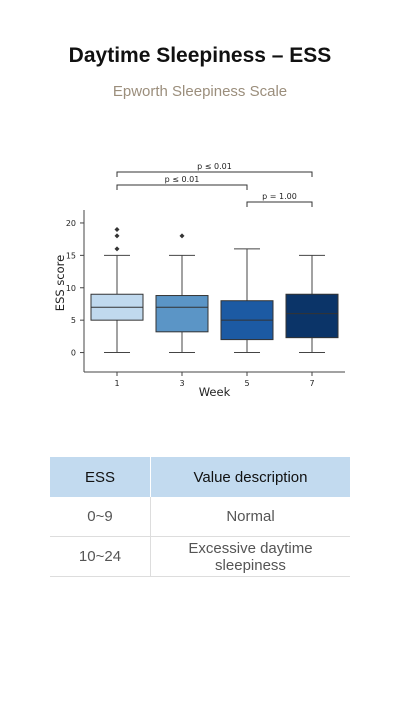  Describe the element at coordinates (73, 320) in the screenshot. I see `y-tick-label: 5` at that location.